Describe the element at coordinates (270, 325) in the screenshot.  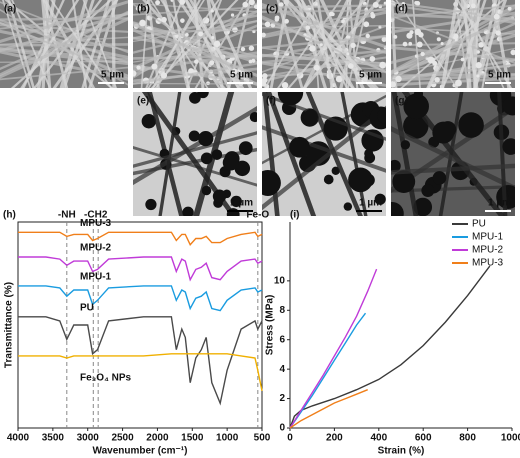
I see `y-axis-title: Stress (MPa)` at that location.